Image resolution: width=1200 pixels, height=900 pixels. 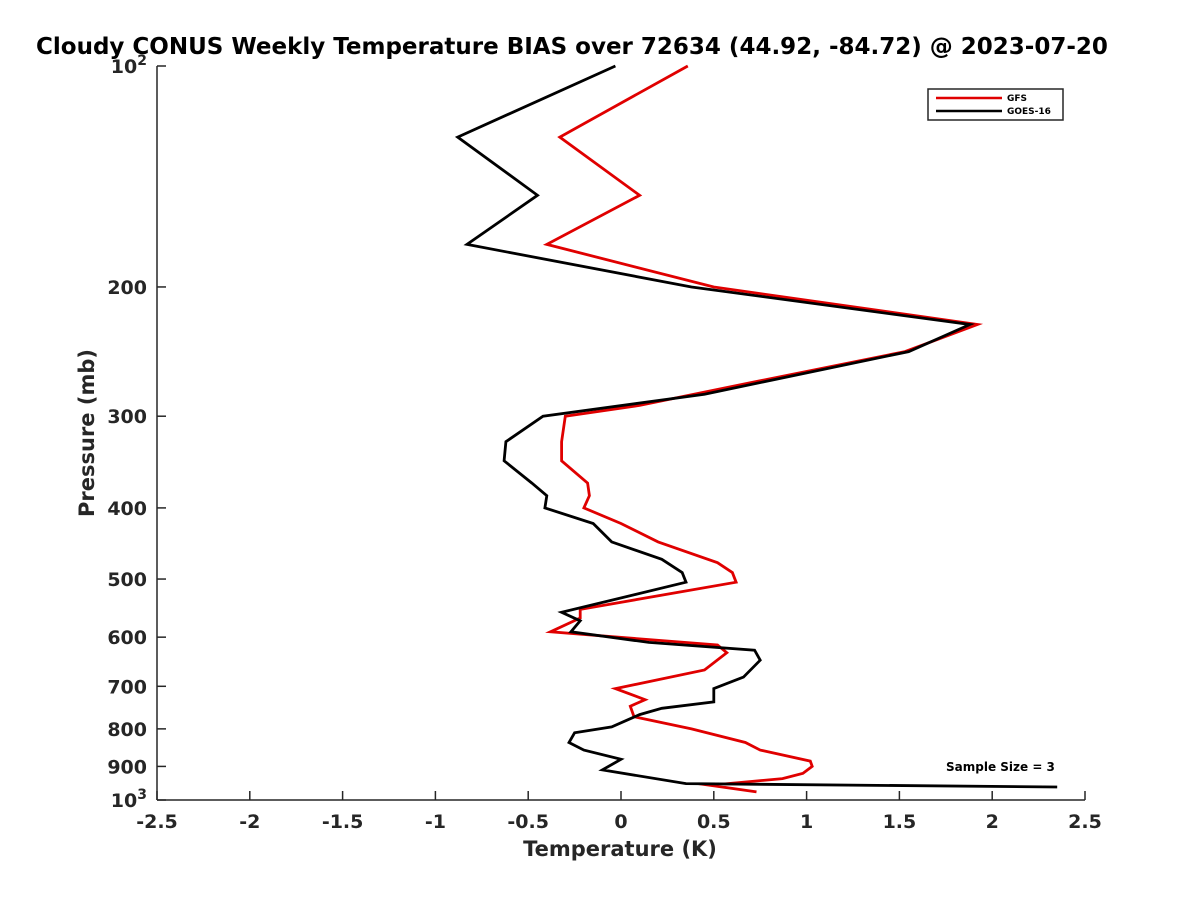 I want to click on legend-label-goes16: GOES-16, so click(x=1029, y=112).